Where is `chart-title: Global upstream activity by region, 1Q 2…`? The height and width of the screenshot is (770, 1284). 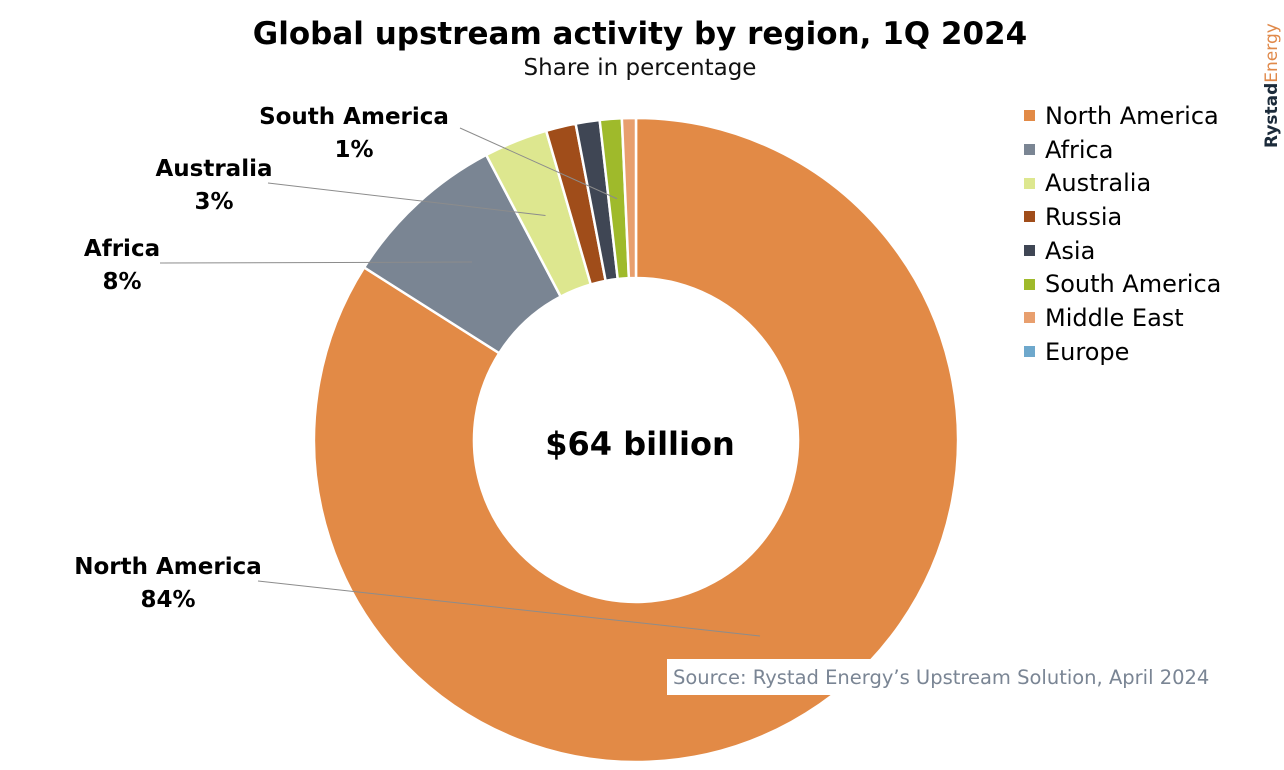 chart-title: Global upstream activity by region, 1Q 2… is located at coordinates (640, 34).